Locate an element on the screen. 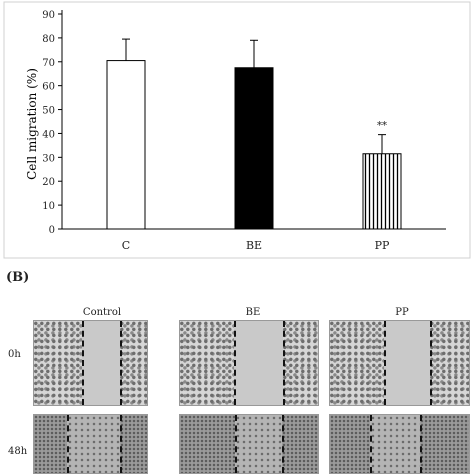  x-tick-label: C is located at coordinates (126, 245).